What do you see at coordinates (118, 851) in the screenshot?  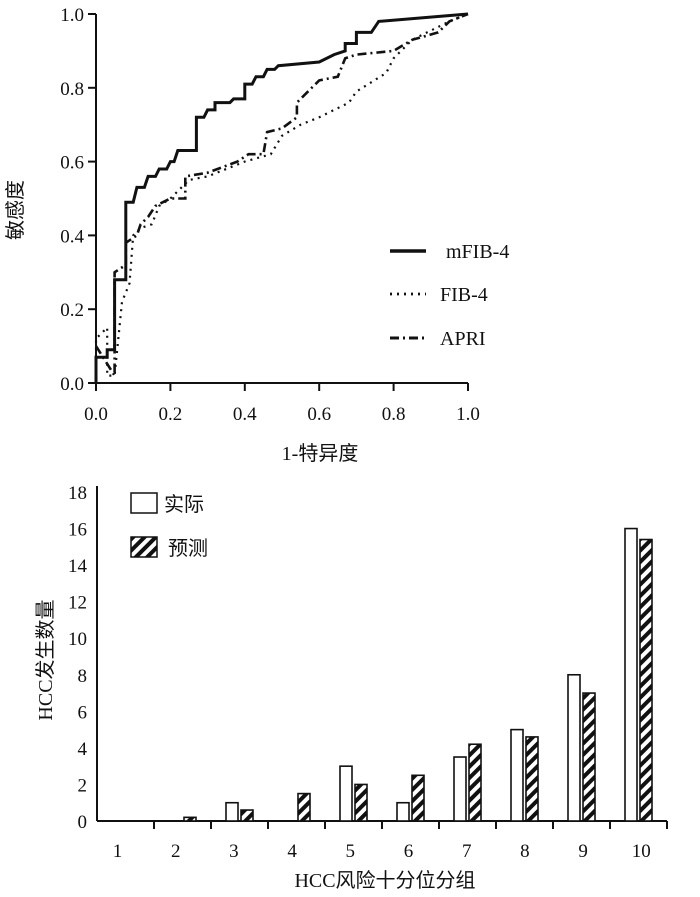 I see `x-tick-label: 1` at bounding box center [118, 851].